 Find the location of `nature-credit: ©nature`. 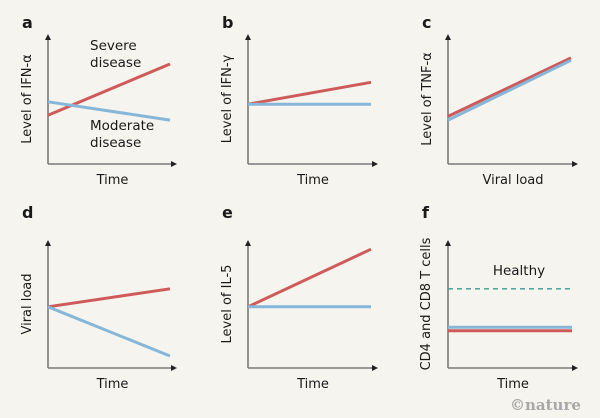

nature-credit: ©nature is located at coordinates (545, 405).